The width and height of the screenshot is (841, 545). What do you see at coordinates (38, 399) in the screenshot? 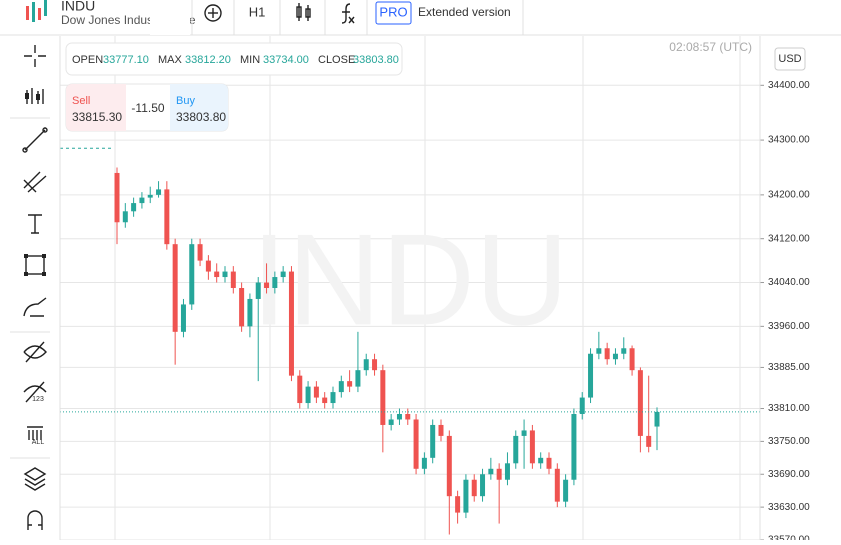
I see `icon-label: 123` at bounding box center [38, 399].